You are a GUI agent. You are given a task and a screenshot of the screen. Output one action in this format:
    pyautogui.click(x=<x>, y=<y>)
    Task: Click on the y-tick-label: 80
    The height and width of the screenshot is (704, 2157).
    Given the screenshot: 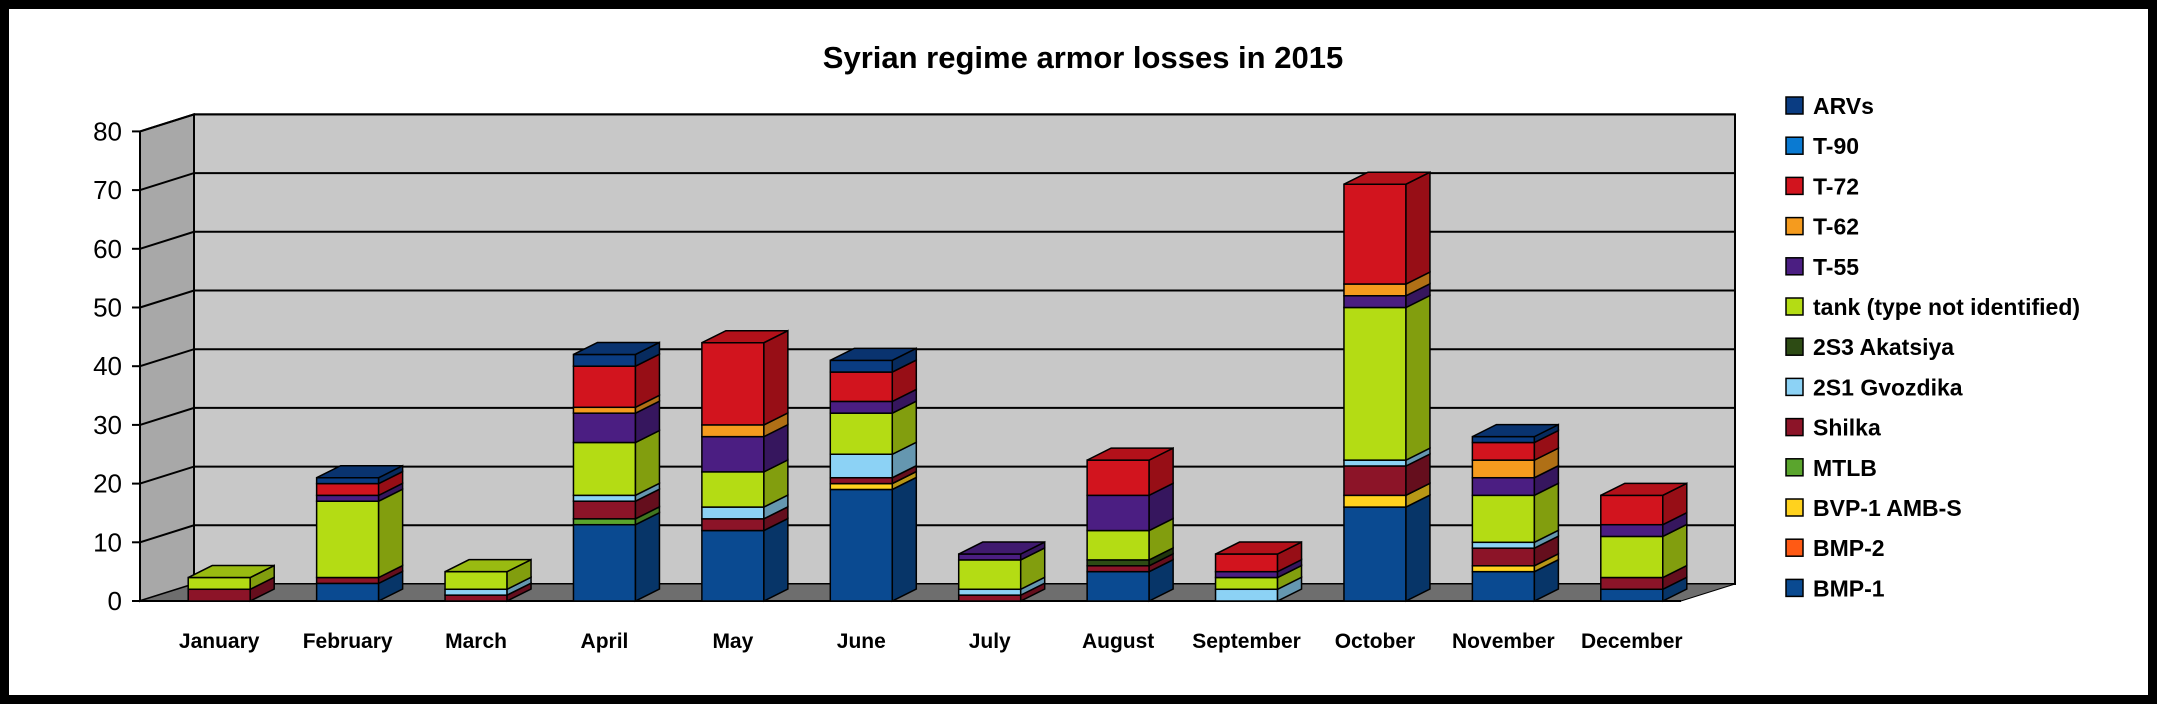 What is the action you would take?
    pyautogui.click(x=107, y=131)
    